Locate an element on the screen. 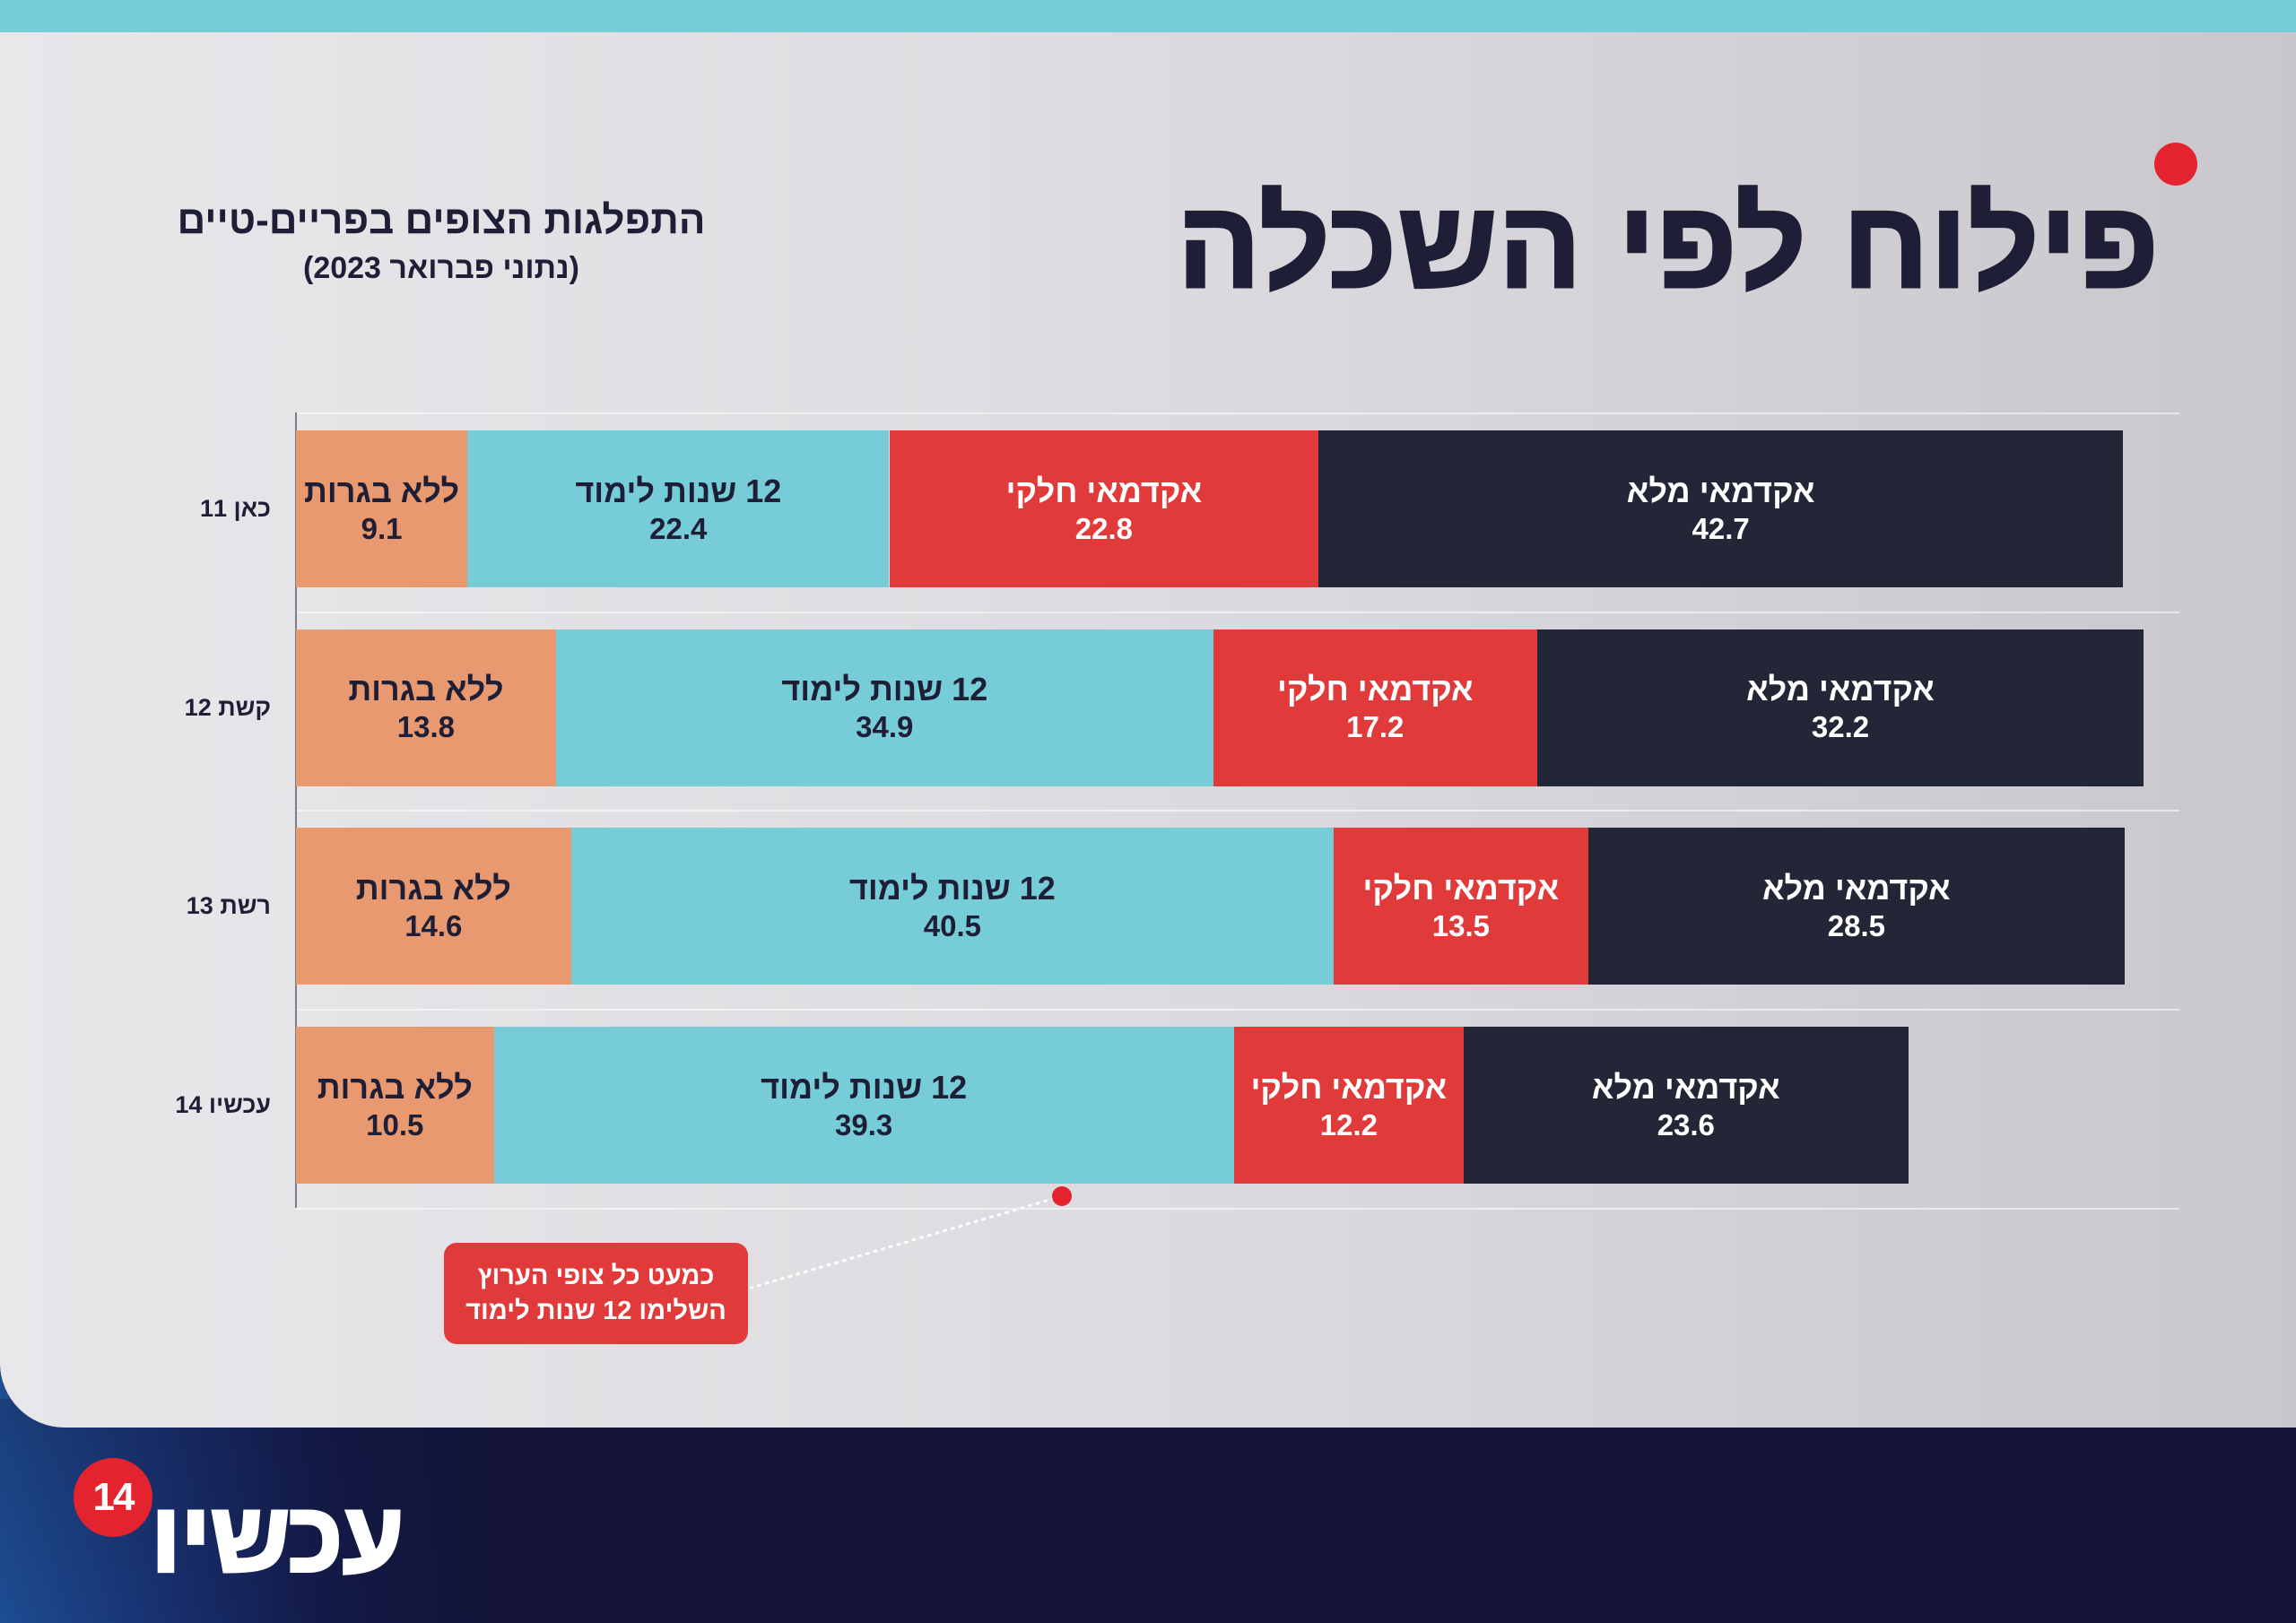 This screenshot has width=2296, height=1623. page-title: פילוח לפי השכלה is located at coordinates (1668, 245).